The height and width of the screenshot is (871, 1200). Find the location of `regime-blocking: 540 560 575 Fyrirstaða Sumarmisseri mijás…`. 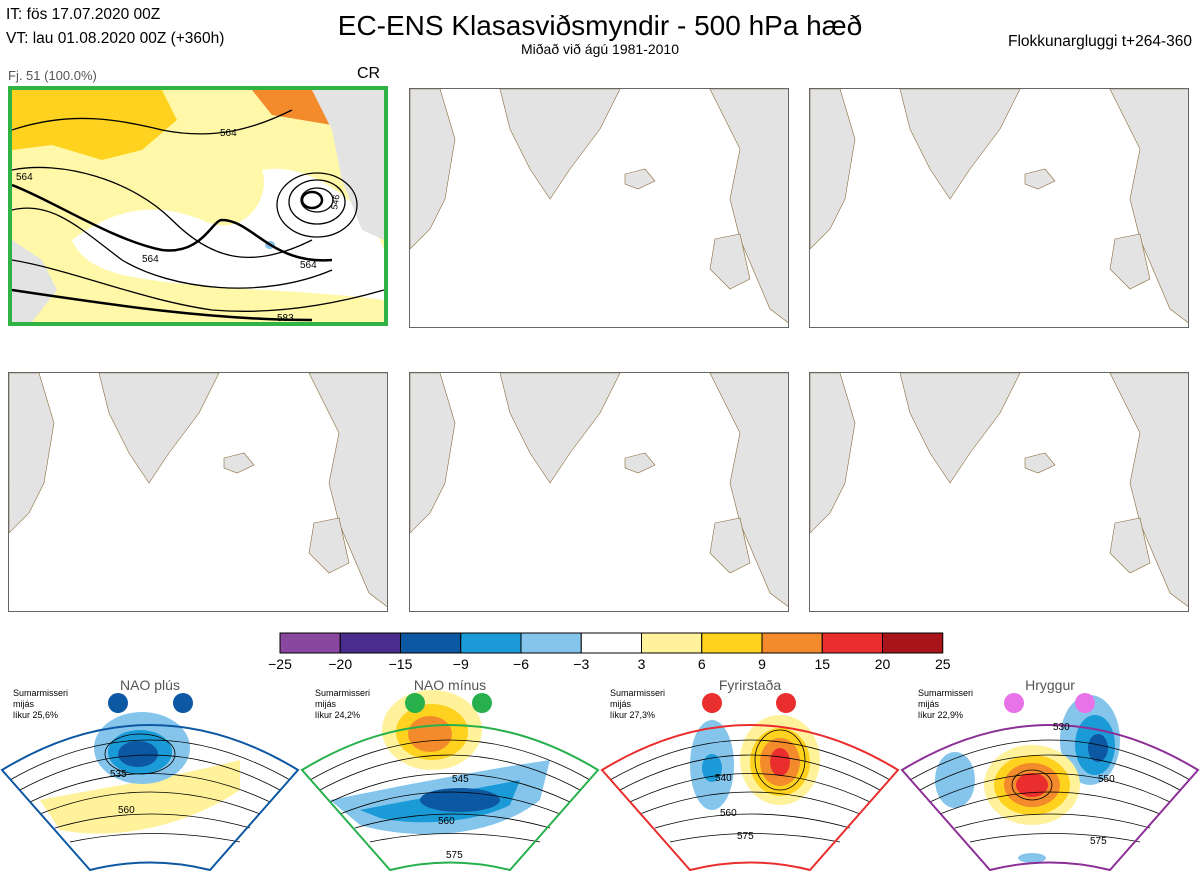

regime-blocking: 540 560 575 Fyrirstaða Sumarmisseri mijás… is located at coordinates (750, 774).